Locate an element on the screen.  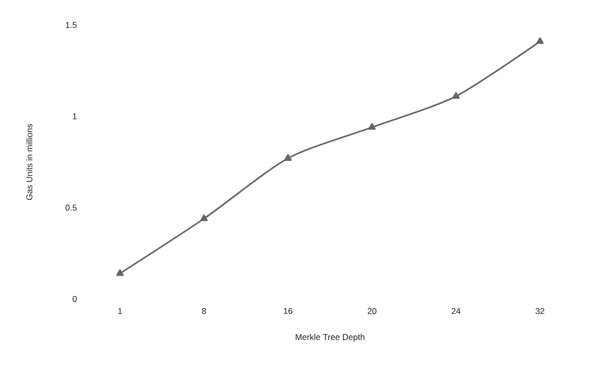
y-tick-label: 1.5 is located at coordinates (71, 25).